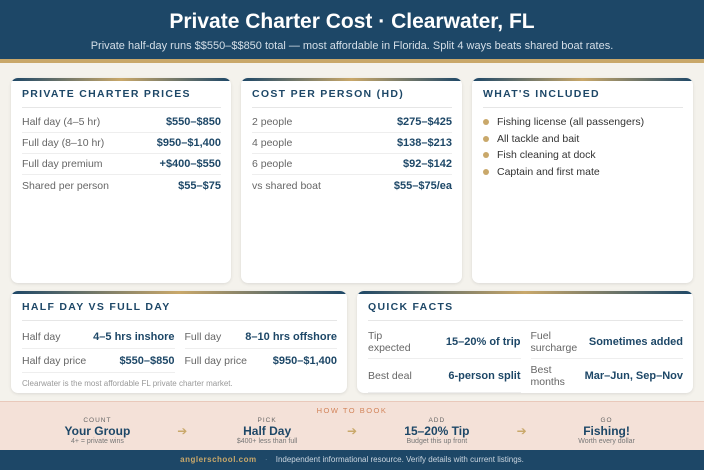 Image resolution: width=704 pixels, height=470 pixels. Describe the element at coordinates (352, 122) in the screenshot. I see `cost-row: 2 people $275–$425` at that location.